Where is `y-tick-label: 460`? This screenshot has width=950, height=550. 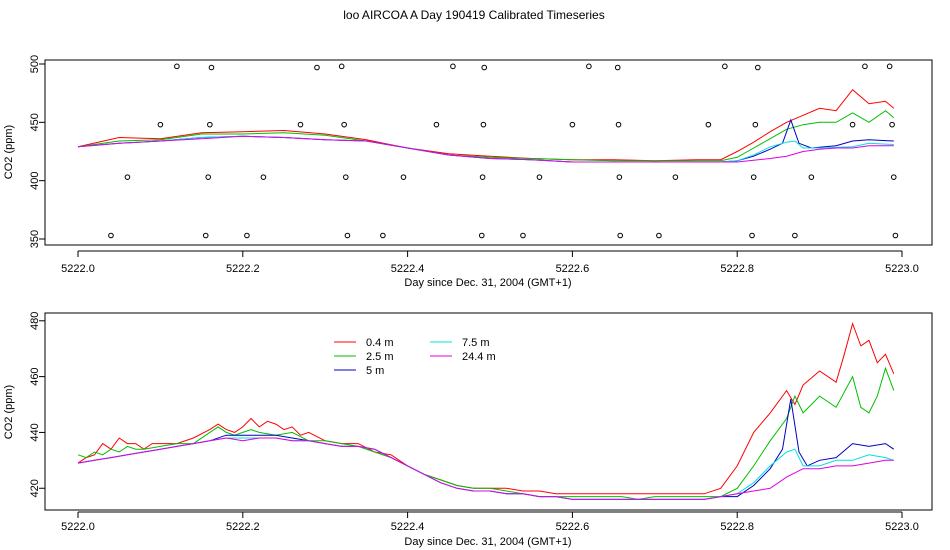
y-tick-label: 460 is located at coordinates (35, 376).